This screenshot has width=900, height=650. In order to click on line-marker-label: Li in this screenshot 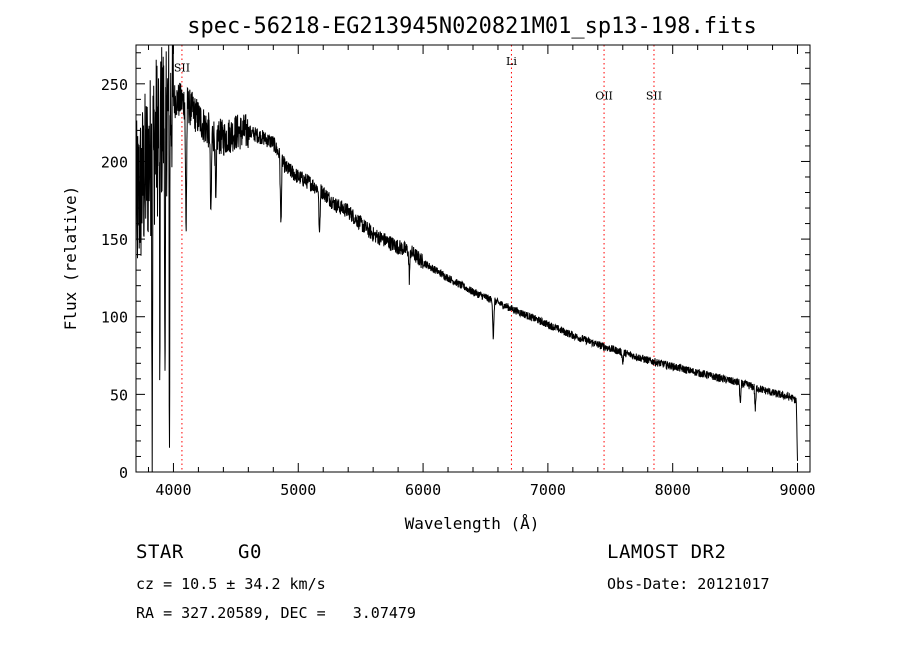, I will do `click(511, 61)`.